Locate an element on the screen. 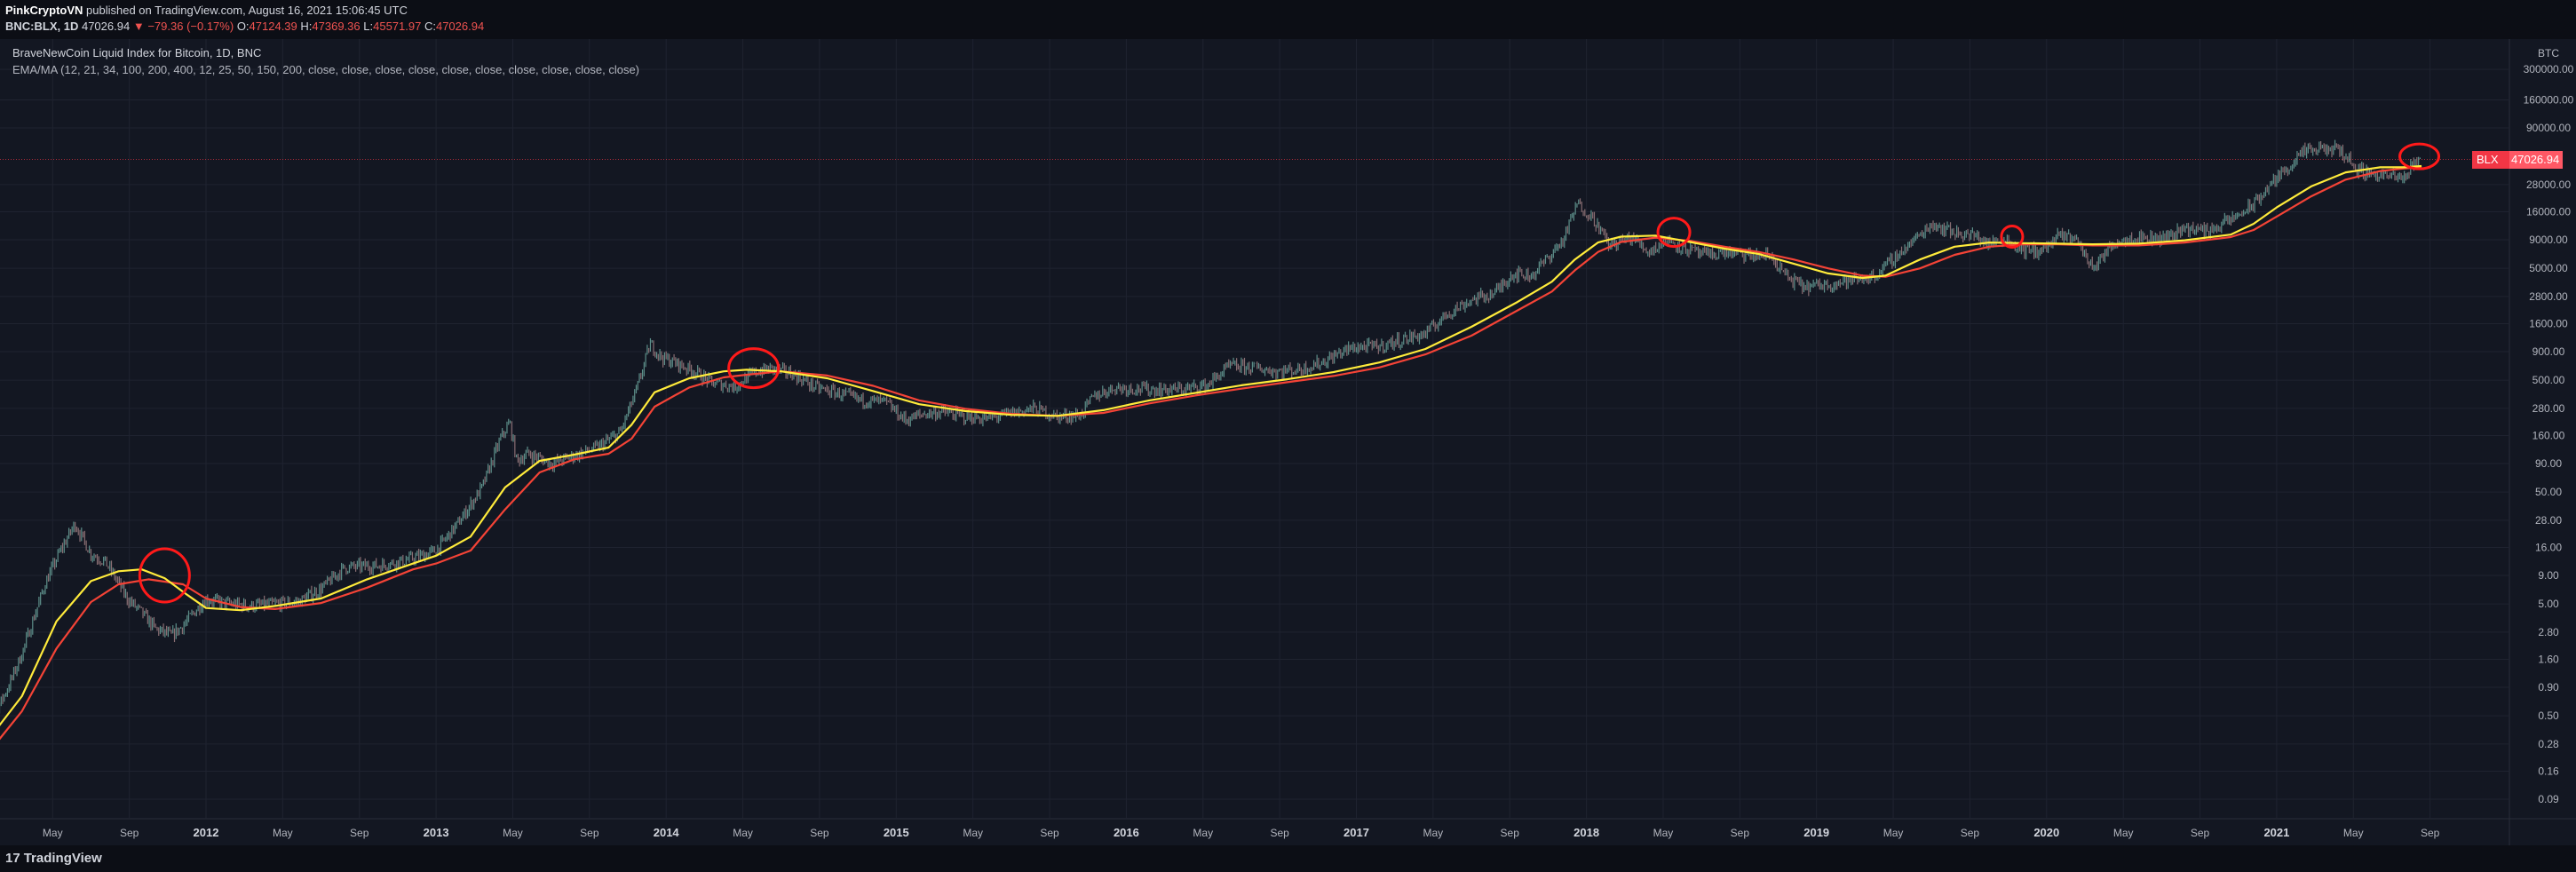 Image resolution: width=2576 pixels, height=872 pixels. y-tick-label: 0.16 is located at coordinates (2548, 771).